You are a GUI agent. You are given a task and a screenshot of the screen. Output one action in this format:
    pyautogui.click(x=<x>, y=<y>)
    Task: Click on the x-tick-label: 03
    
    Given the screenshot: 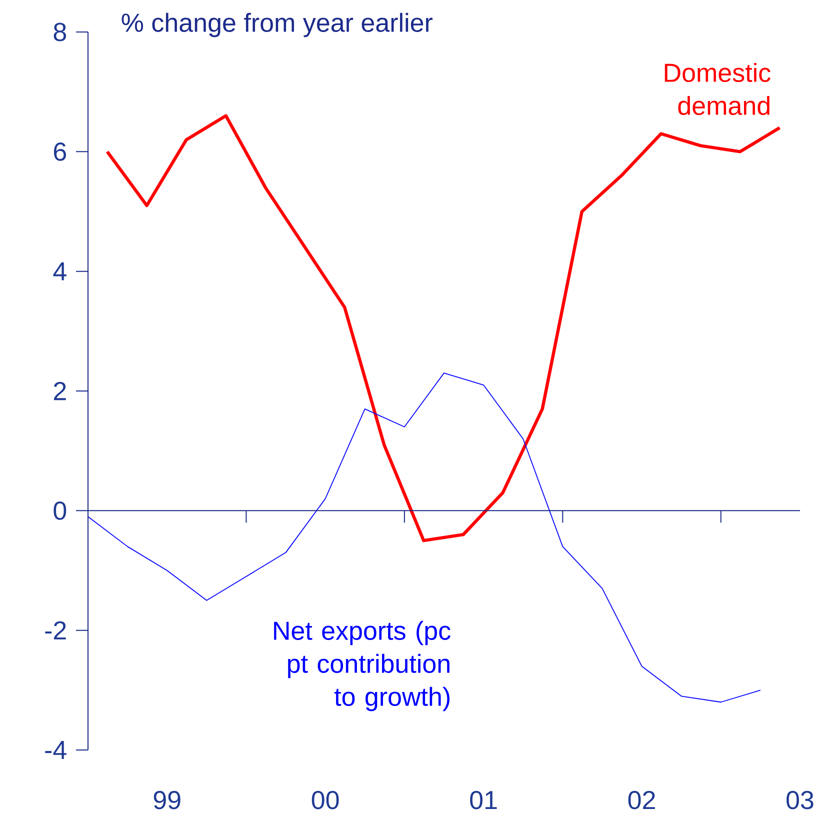 What is the action you would take?
    pyautogui.click(x=800, y=800)
    